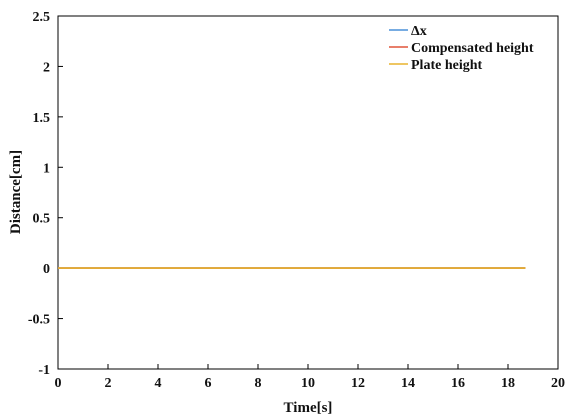 The width and height of the screenshot is (572, 416). Describe the element at coordinates (58, 383) in the screenshot. I see `x-tick-label: 0` at that location.